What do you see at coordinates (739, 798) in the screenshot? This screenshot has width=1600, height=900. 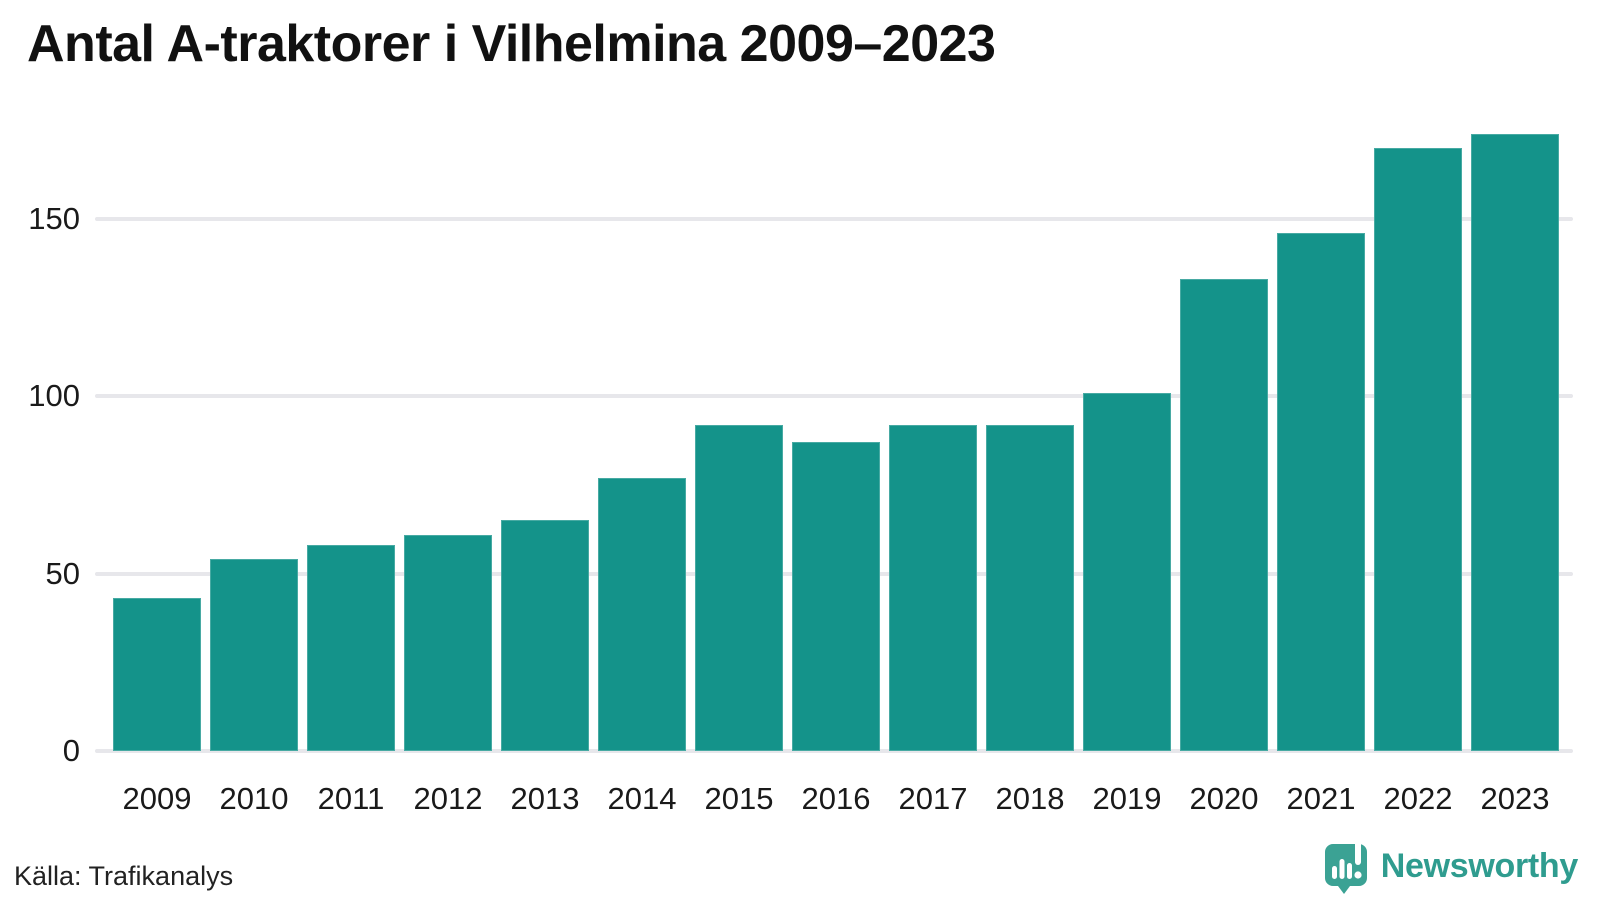 I see `x-tick-2015: 2015` at bounding box center [739, 798].